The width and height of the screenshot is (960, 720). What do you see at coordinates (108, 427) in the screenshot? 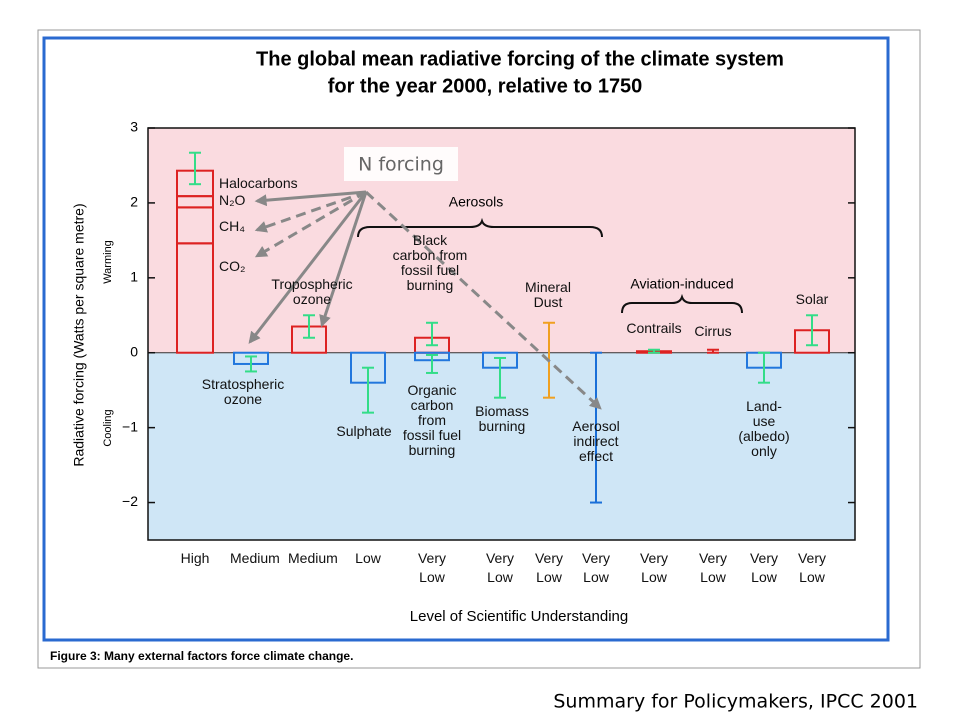
I see `cooling-label: Cooling` at bounding box center [108, 427].